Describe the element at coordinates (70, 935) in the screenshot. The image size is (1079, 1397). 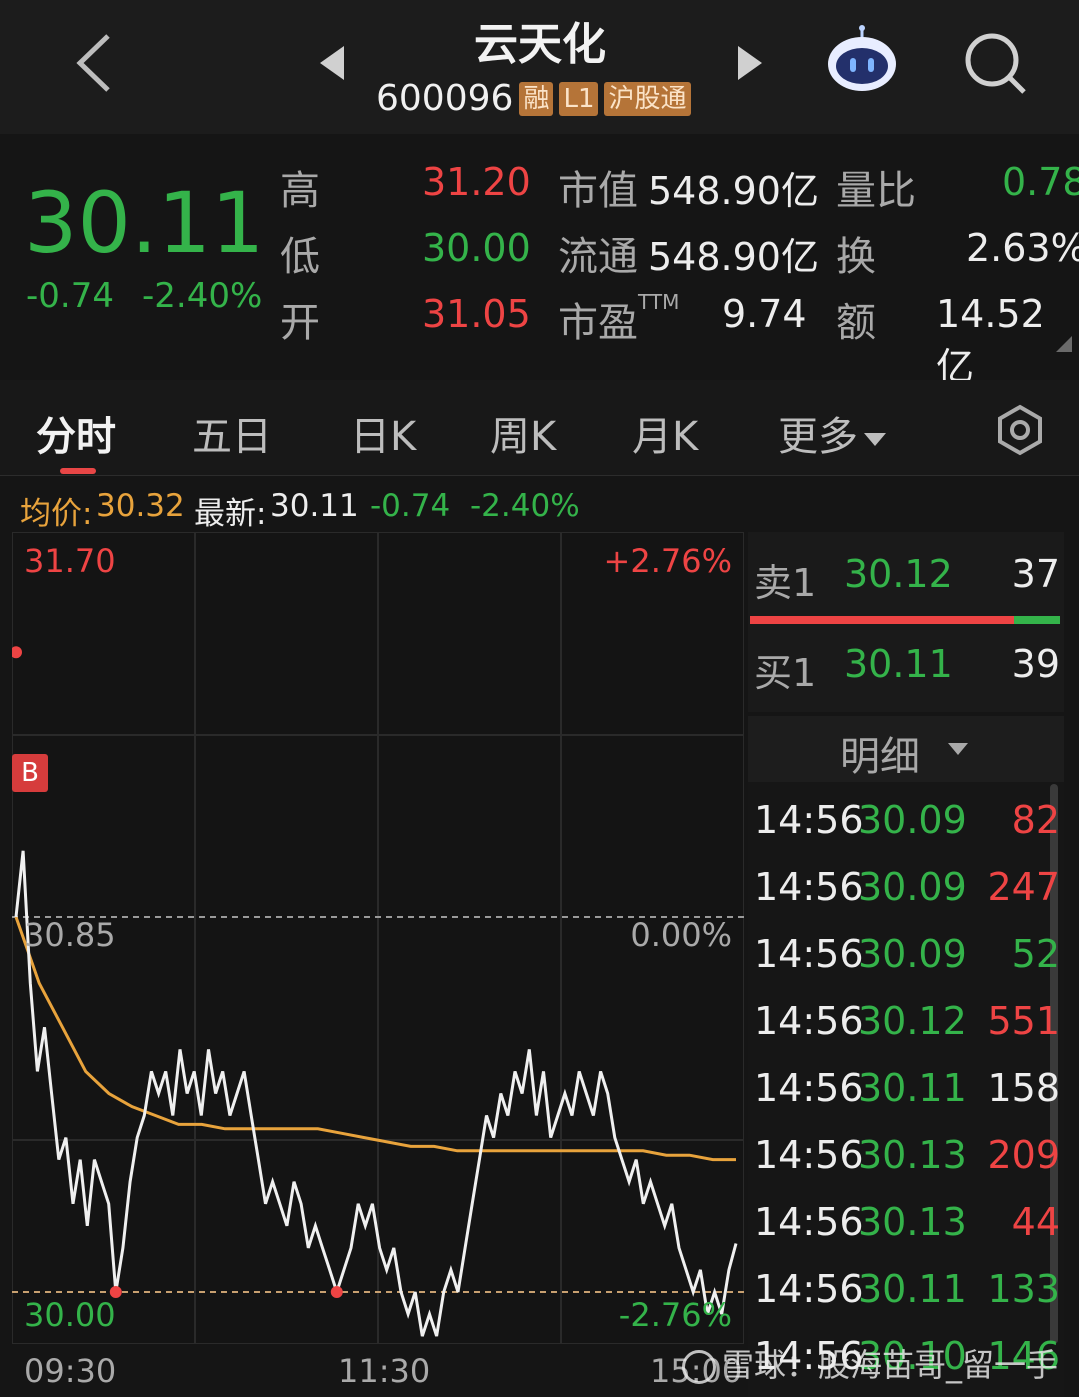
I see `y-mid-price: 30.85` at that location.